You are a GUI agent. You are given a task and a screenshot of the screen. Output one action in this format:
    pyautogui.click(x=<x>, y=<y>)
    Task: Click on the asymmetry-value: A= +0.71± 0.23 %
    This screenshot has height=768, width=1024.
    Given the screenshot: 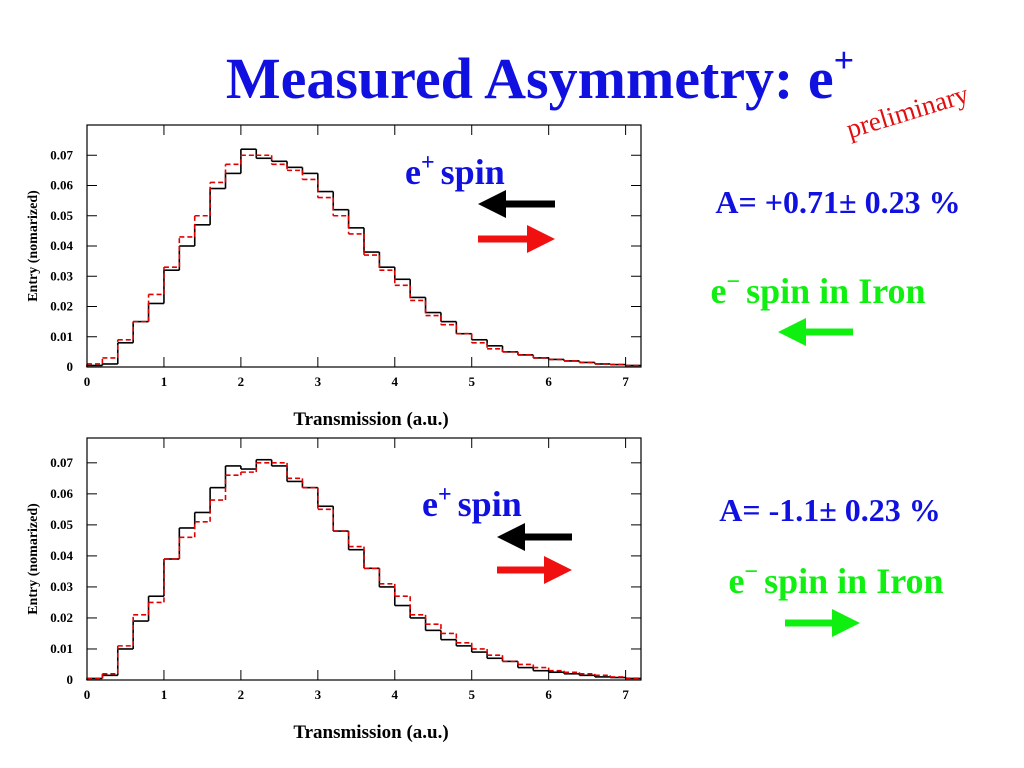 What is the action you would take?
    pyautogui.click(x=837, y=202)
    